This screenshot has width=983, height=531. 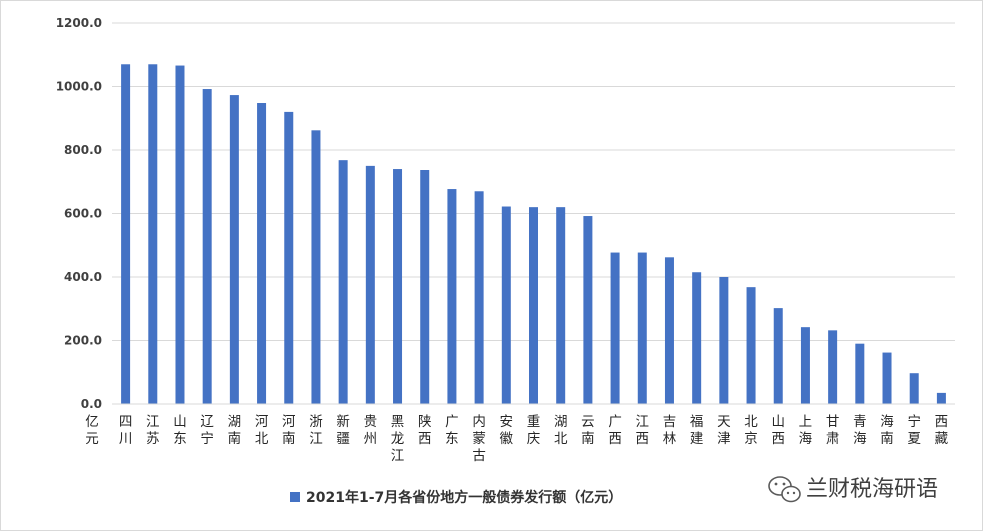 I want to click on y-tick-label: 200.0, so click(x=83, y=341).